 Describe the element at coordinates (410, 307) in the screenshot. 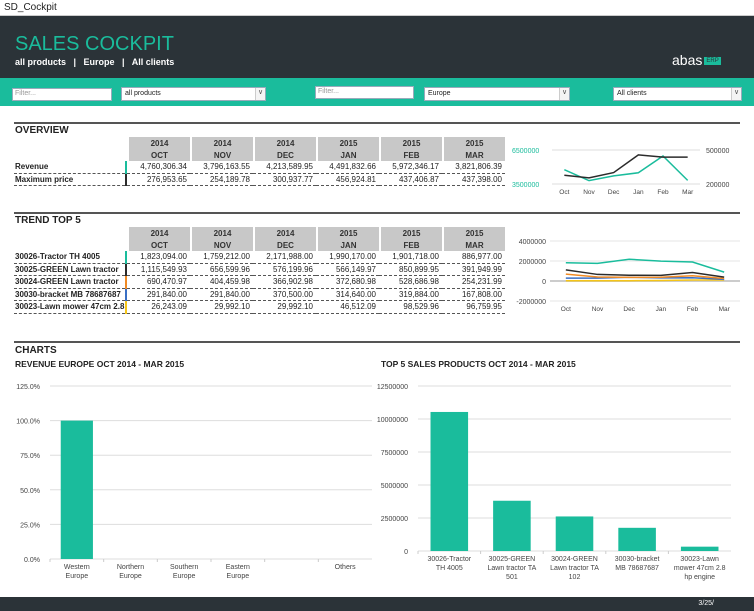

I see `table-cell: 98,529.96` at that location.